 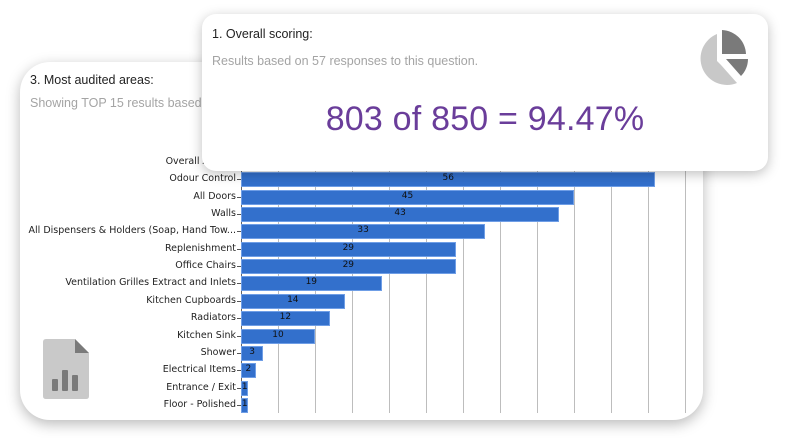 I want to click on chart-row: Replenishment 29, so click(x=371, y=249).